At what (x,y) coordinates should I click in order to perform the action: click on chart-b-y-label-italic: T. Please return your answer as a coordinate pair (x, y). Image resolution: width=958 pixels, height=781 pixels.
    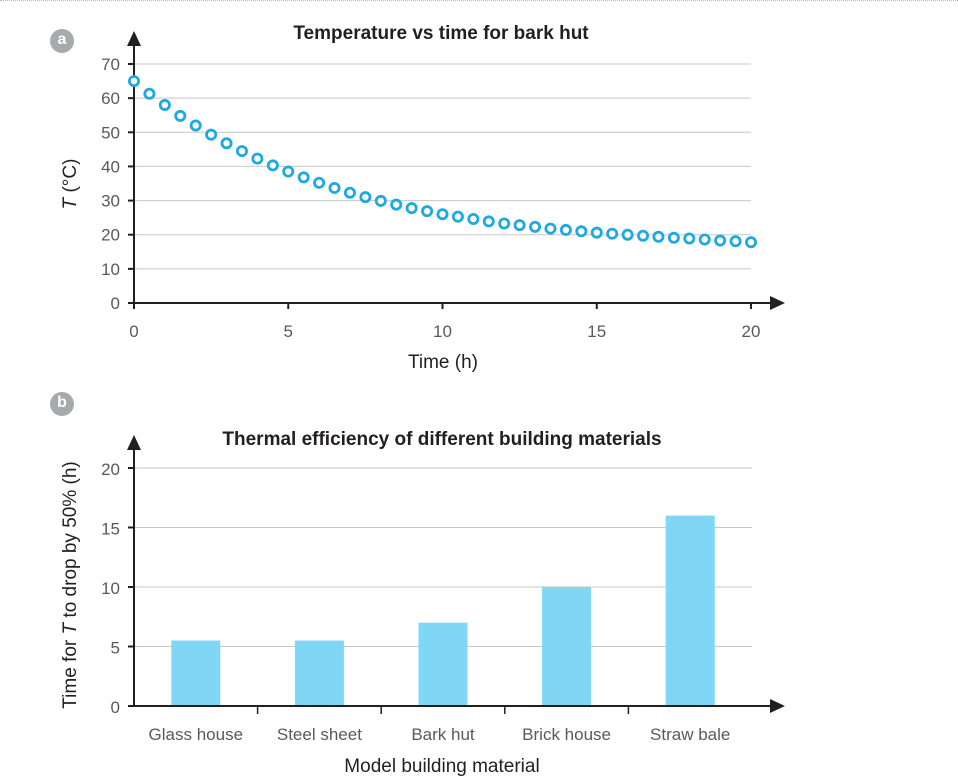
    Looking at the image, I should click on (70, 627).